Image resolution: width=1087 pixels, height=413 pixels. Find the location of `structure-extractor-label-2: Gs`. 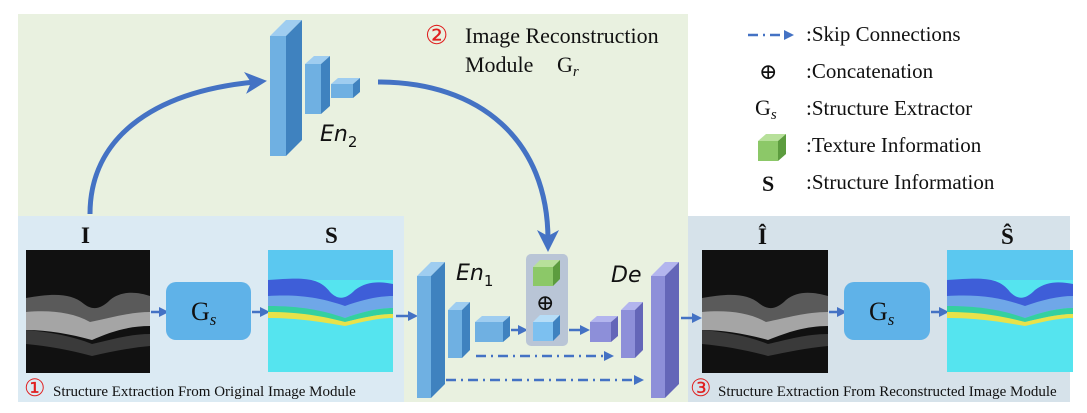

structure-extractor-label-2: Gs is located at coordinates (882, 313).